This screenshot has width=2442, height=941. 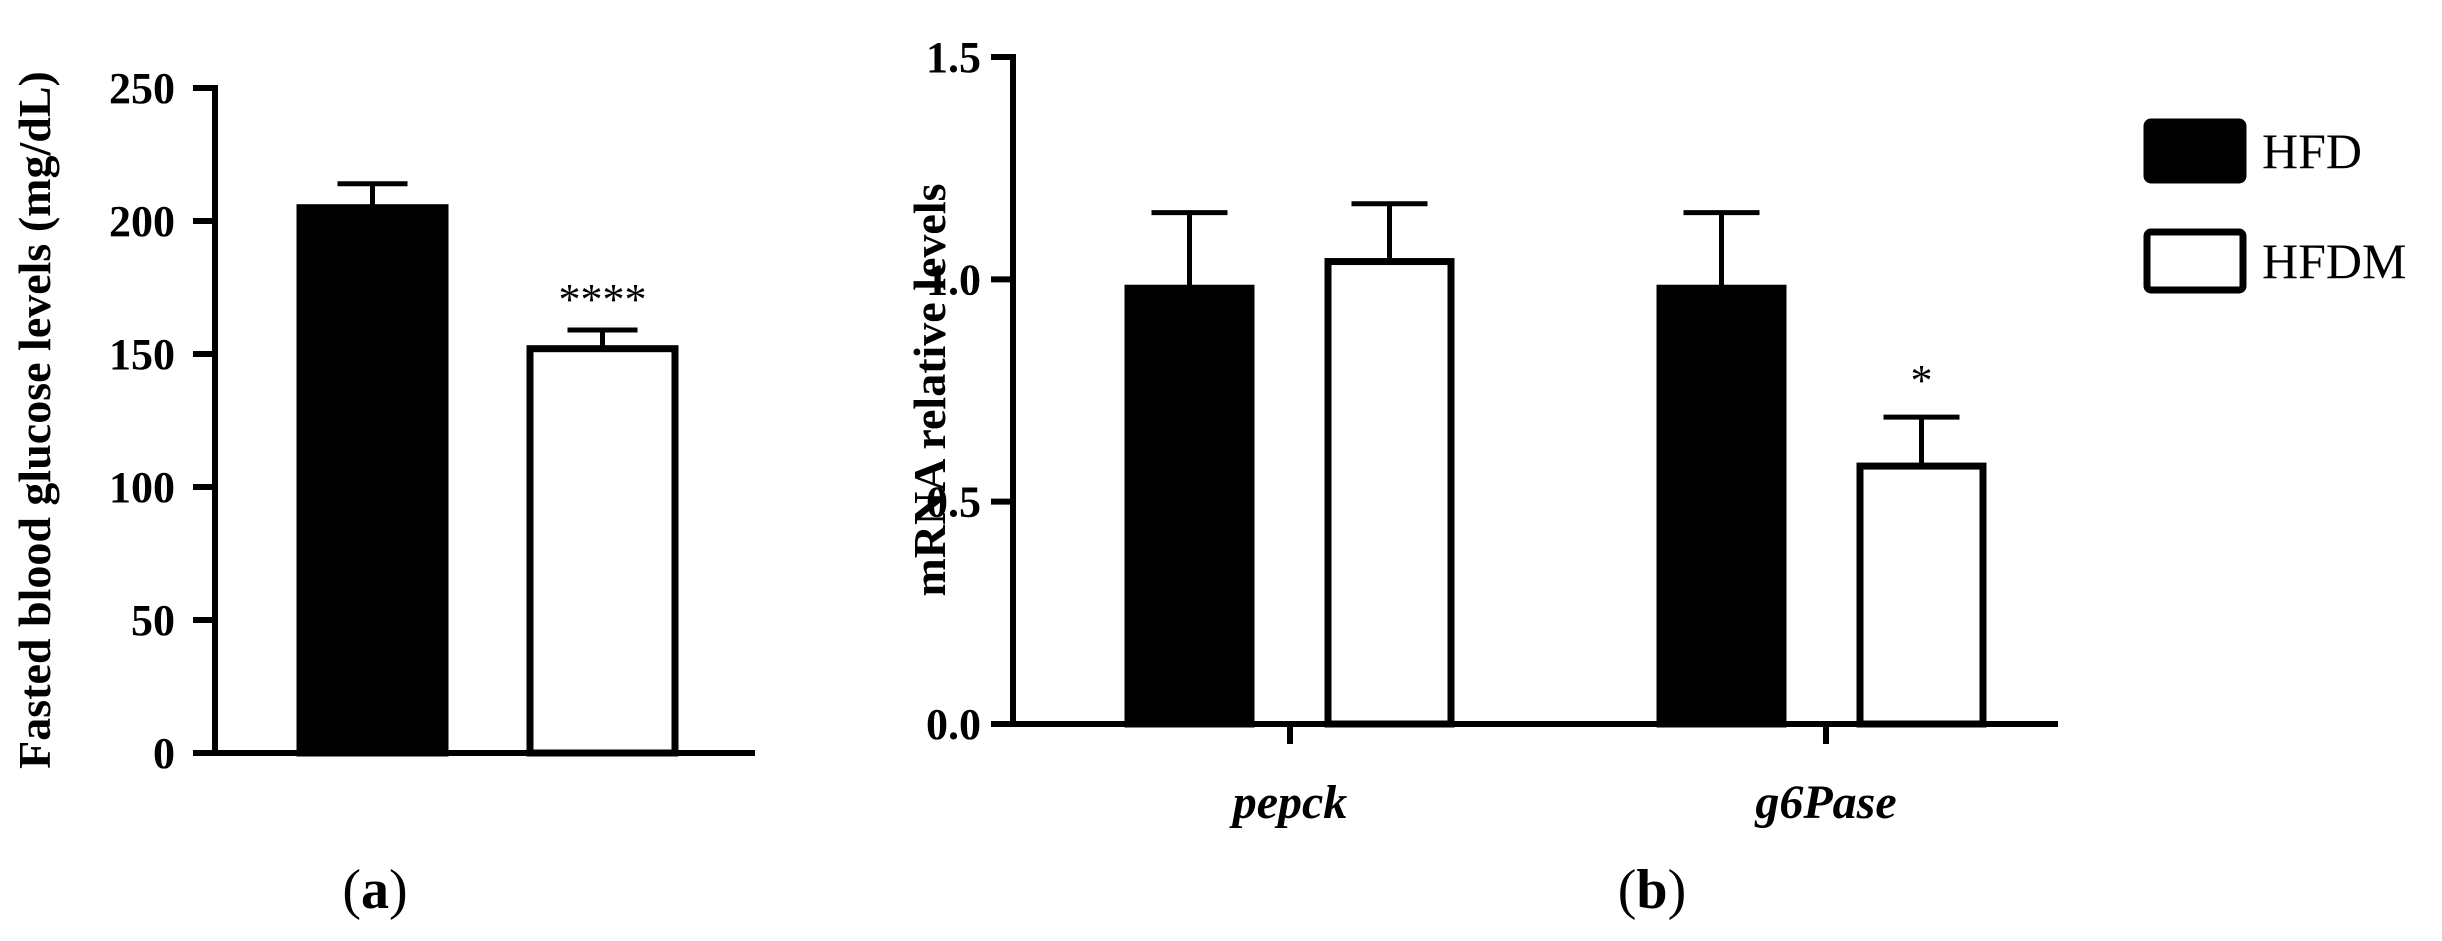 What do you see at coordinates (969, 391) in the screenshot?
I see `chart-b-y-ticks: 0.0 0.5 1.0 1.5` at bounding box center [969, 391].